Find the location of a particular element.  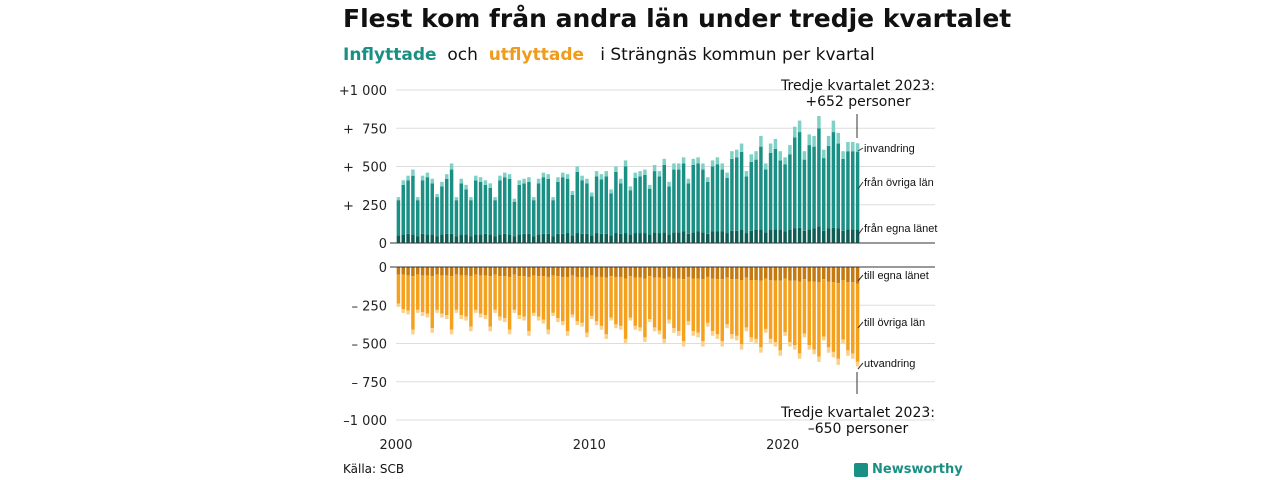

y-tick-label-bottom: – 750 is located at coordinates (369, 383).